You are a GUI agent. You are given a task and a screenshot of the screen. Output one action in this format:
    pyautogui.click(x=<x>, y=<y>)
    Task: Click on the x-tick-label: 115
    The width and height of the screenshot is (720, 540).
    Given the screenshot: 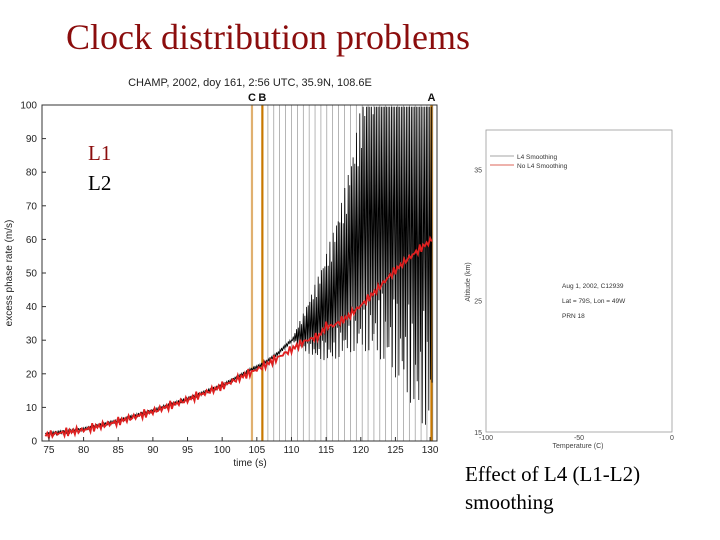 What is the action you would take?
    pyautogui.click(x=326, y=450)
    